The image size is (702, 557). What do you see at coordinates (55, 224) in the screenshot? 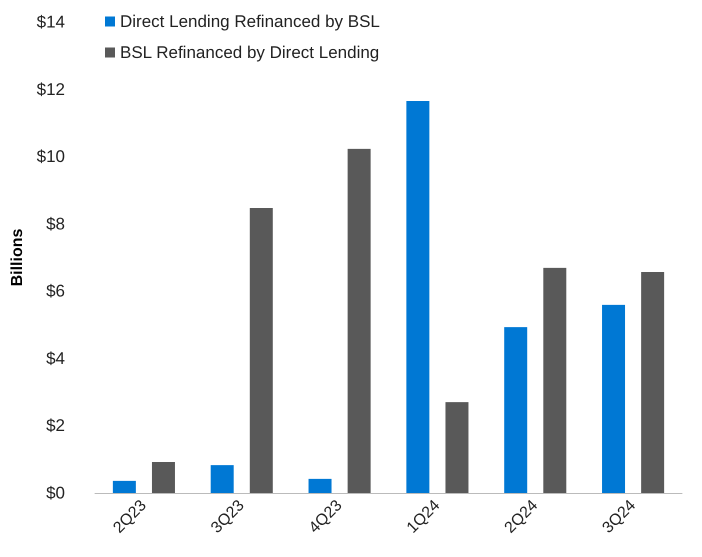
I see `y-tick-label: $8` at bounding box center [55, 224].